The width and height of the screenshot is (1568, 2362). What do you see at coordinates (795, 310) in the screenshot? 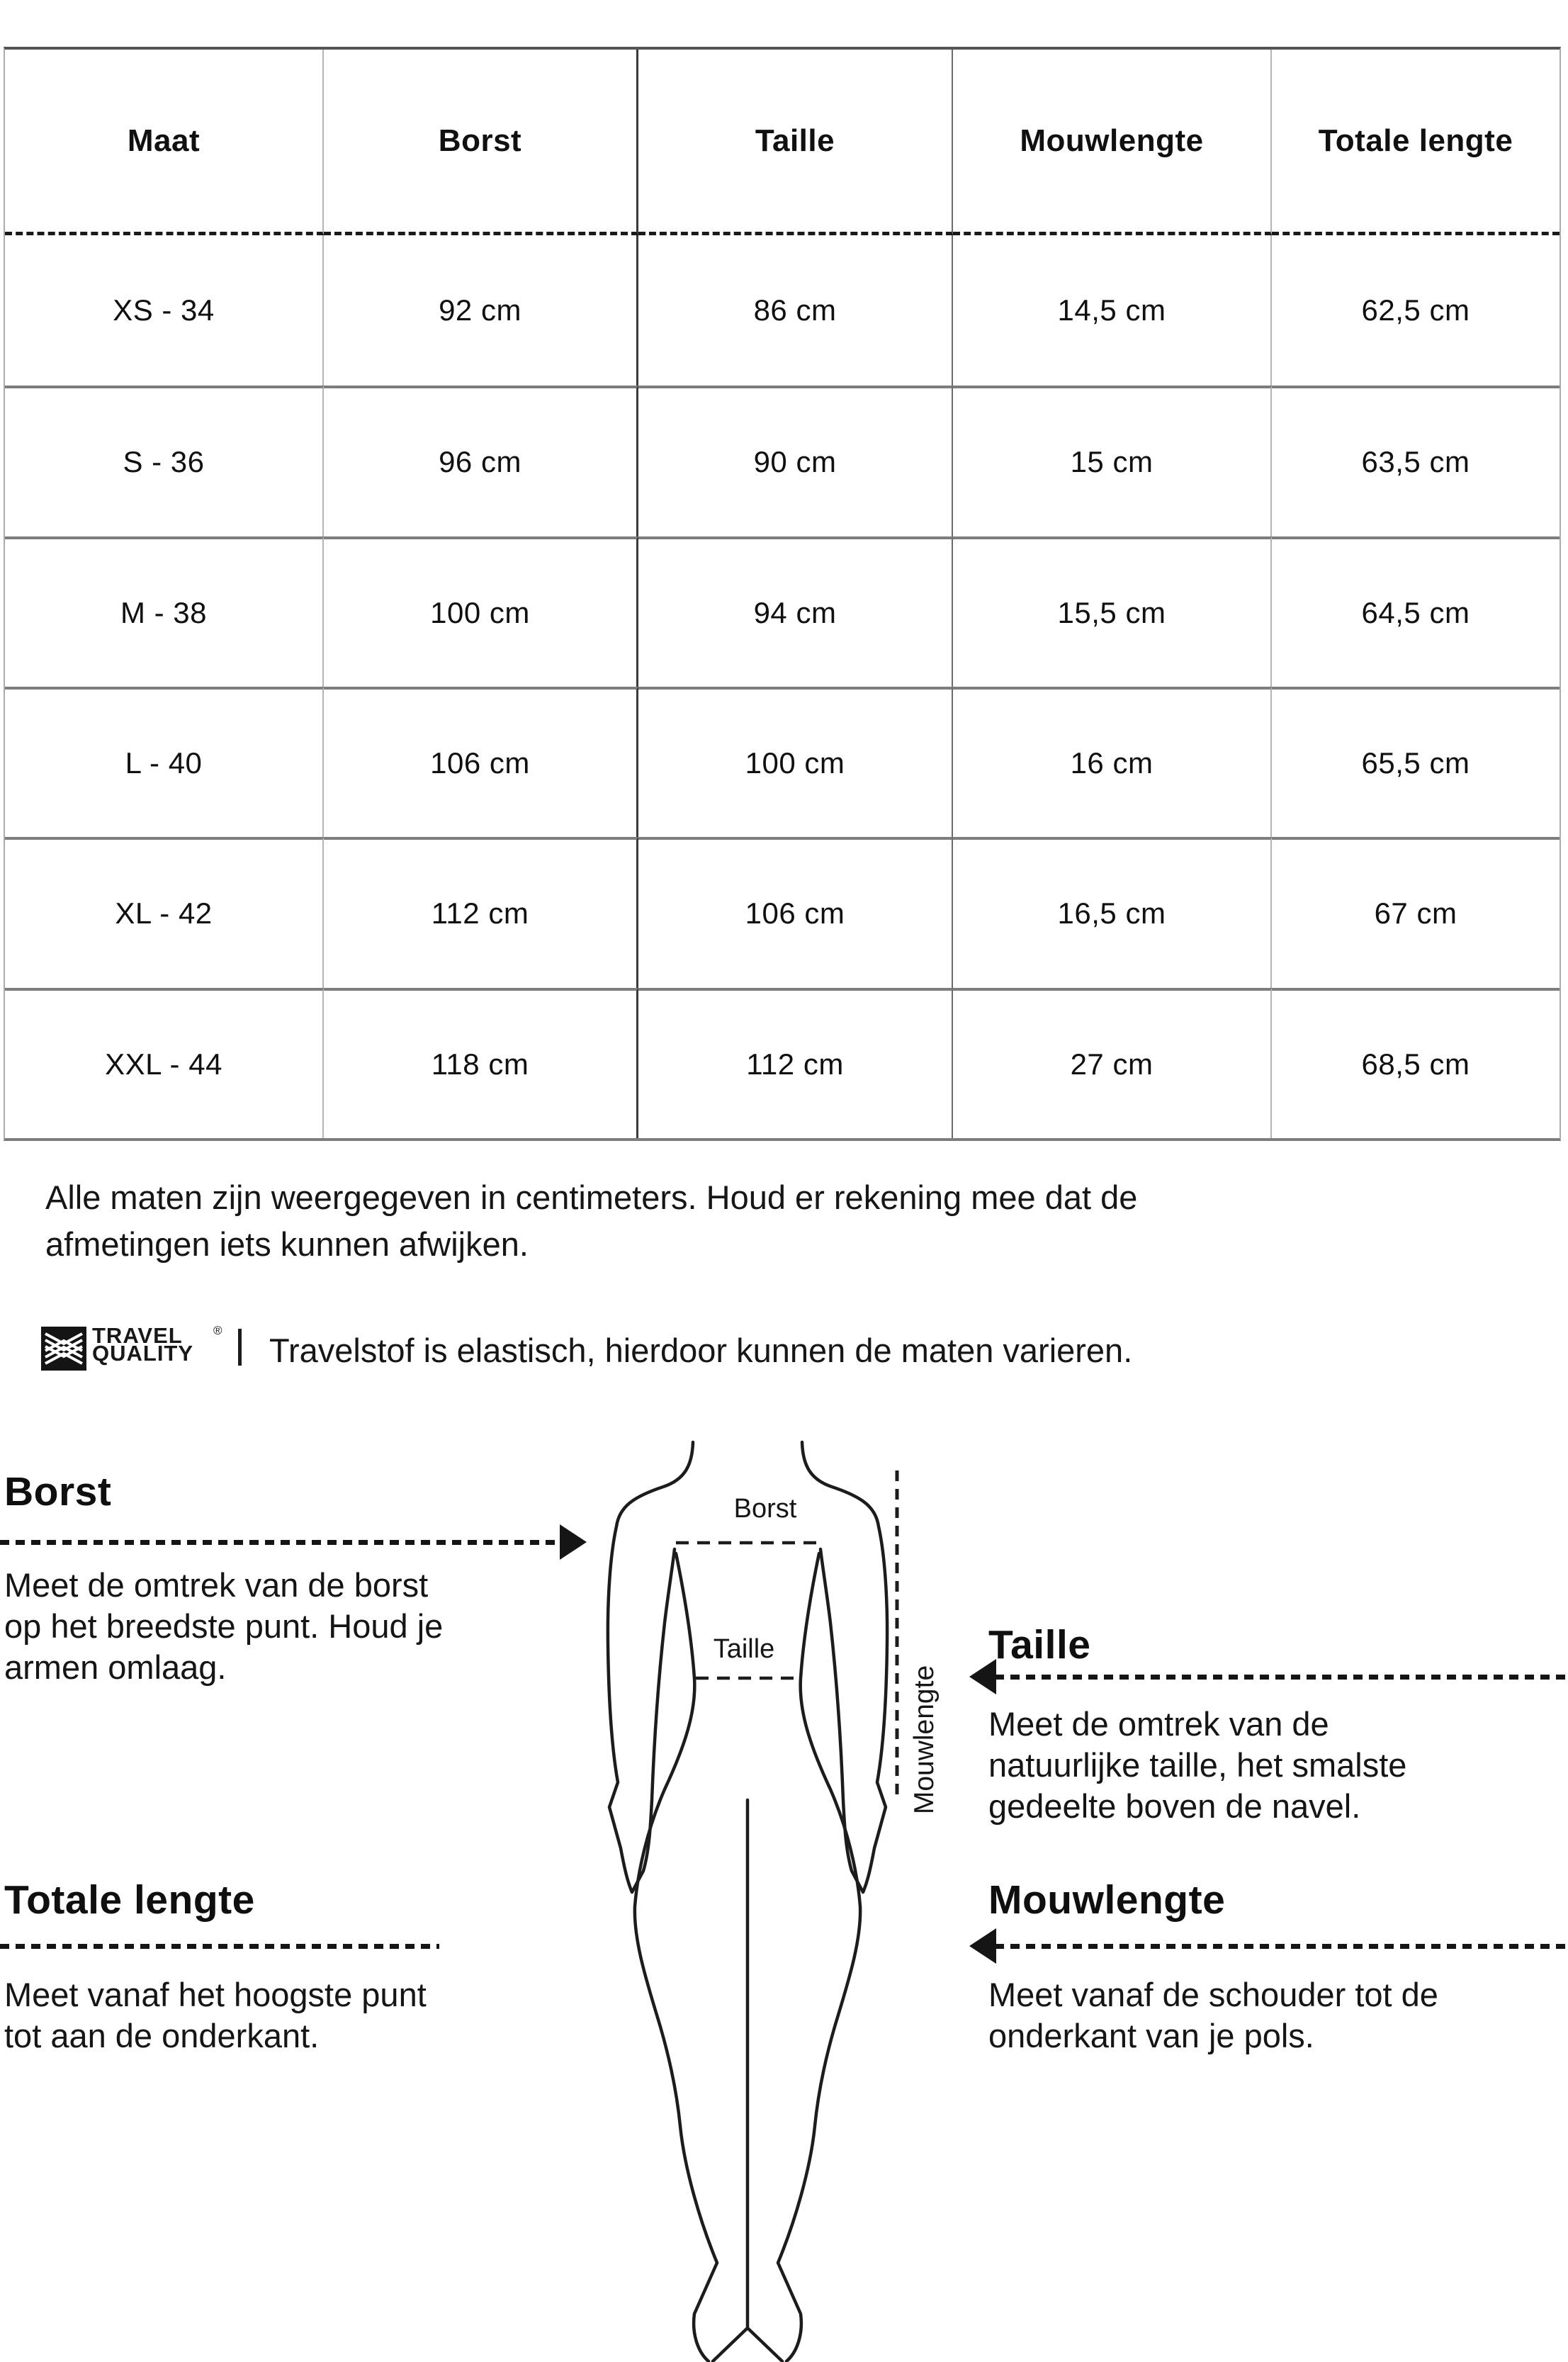
I see `table-cell: 86 cm` at bounding box center [795, 310].